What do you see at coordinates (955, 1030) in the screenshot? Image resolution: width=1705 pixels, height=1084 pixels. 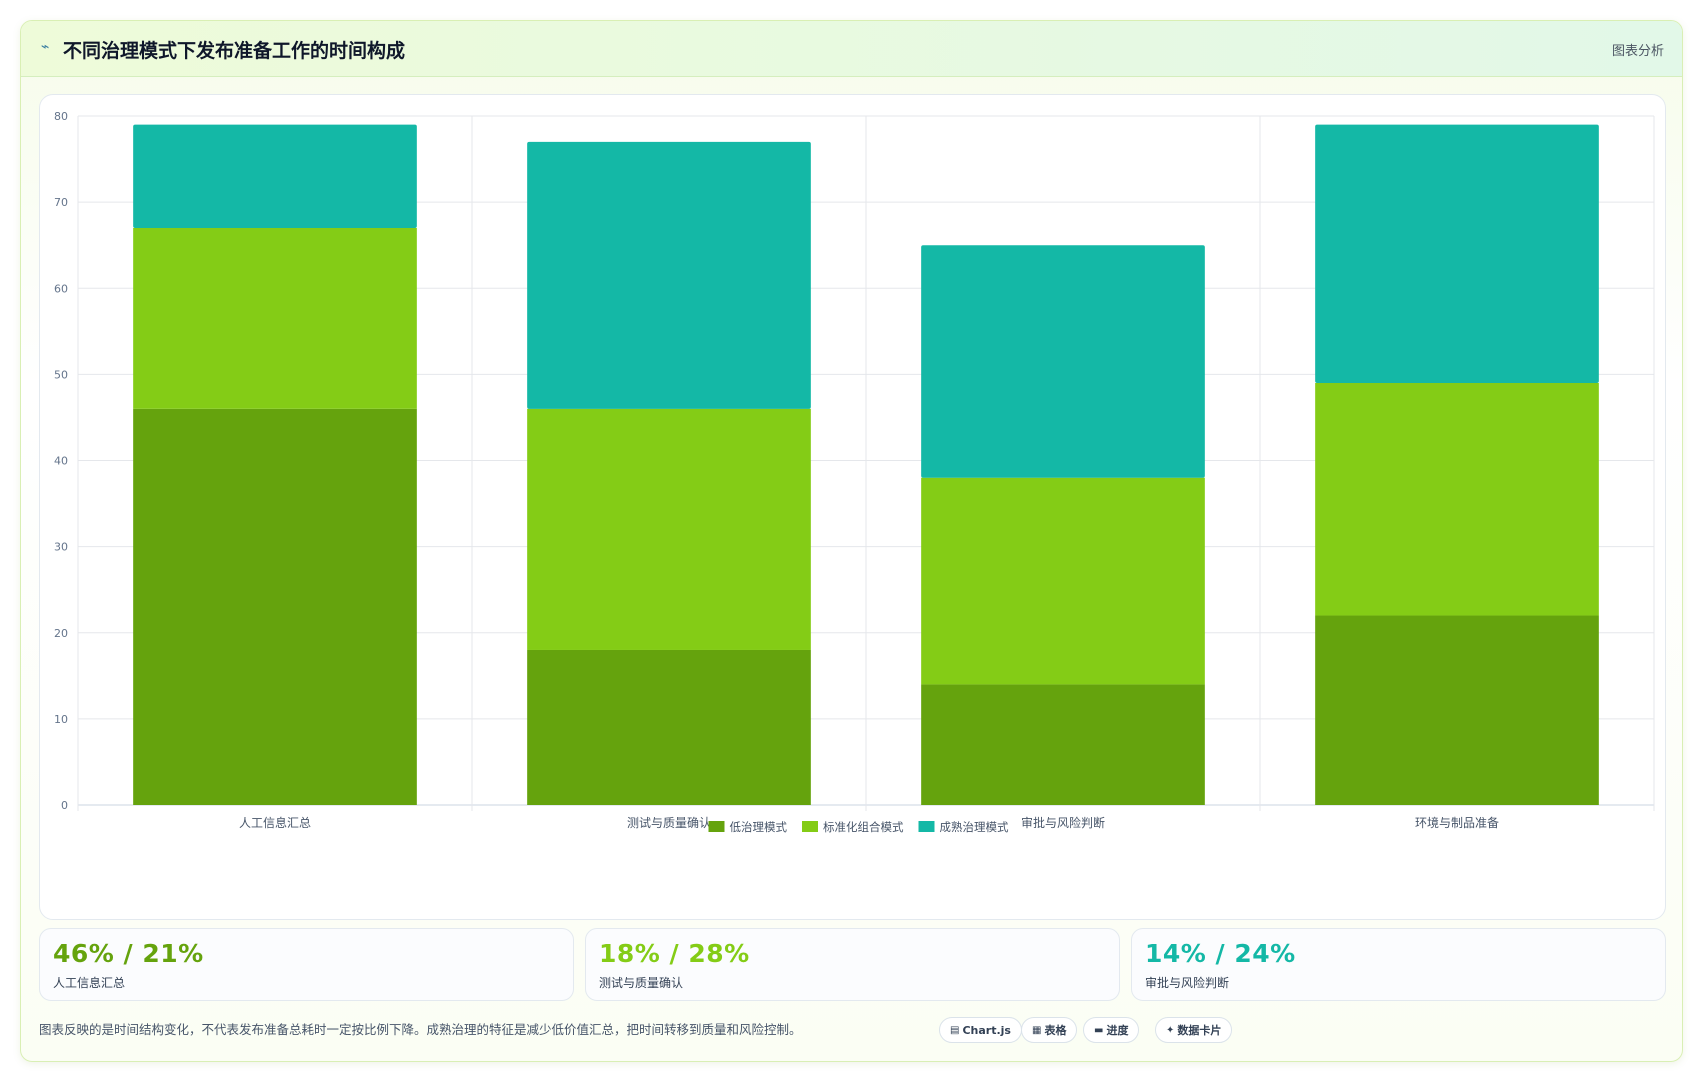 I see `chart-icon: ▤` at bounding box center [955, 1030].